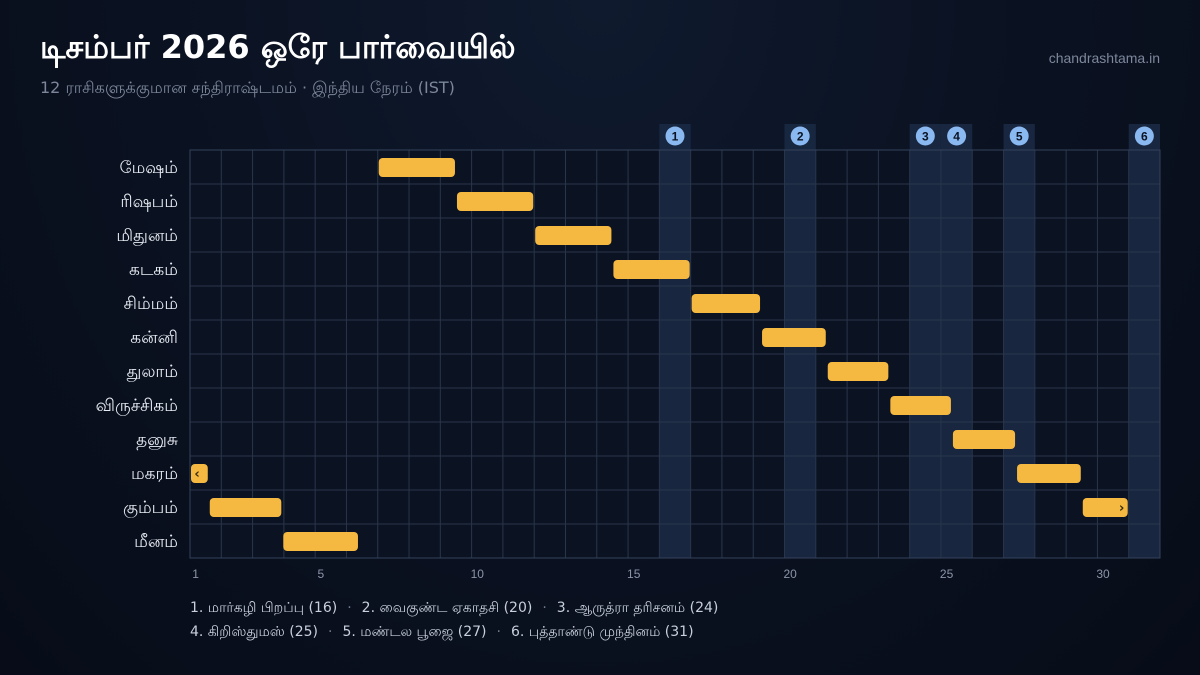 The image size is (1200, 675). Describe the element at coordinates (153, 270) in the screenshot. I see `row-label: கடகம்` at that location.